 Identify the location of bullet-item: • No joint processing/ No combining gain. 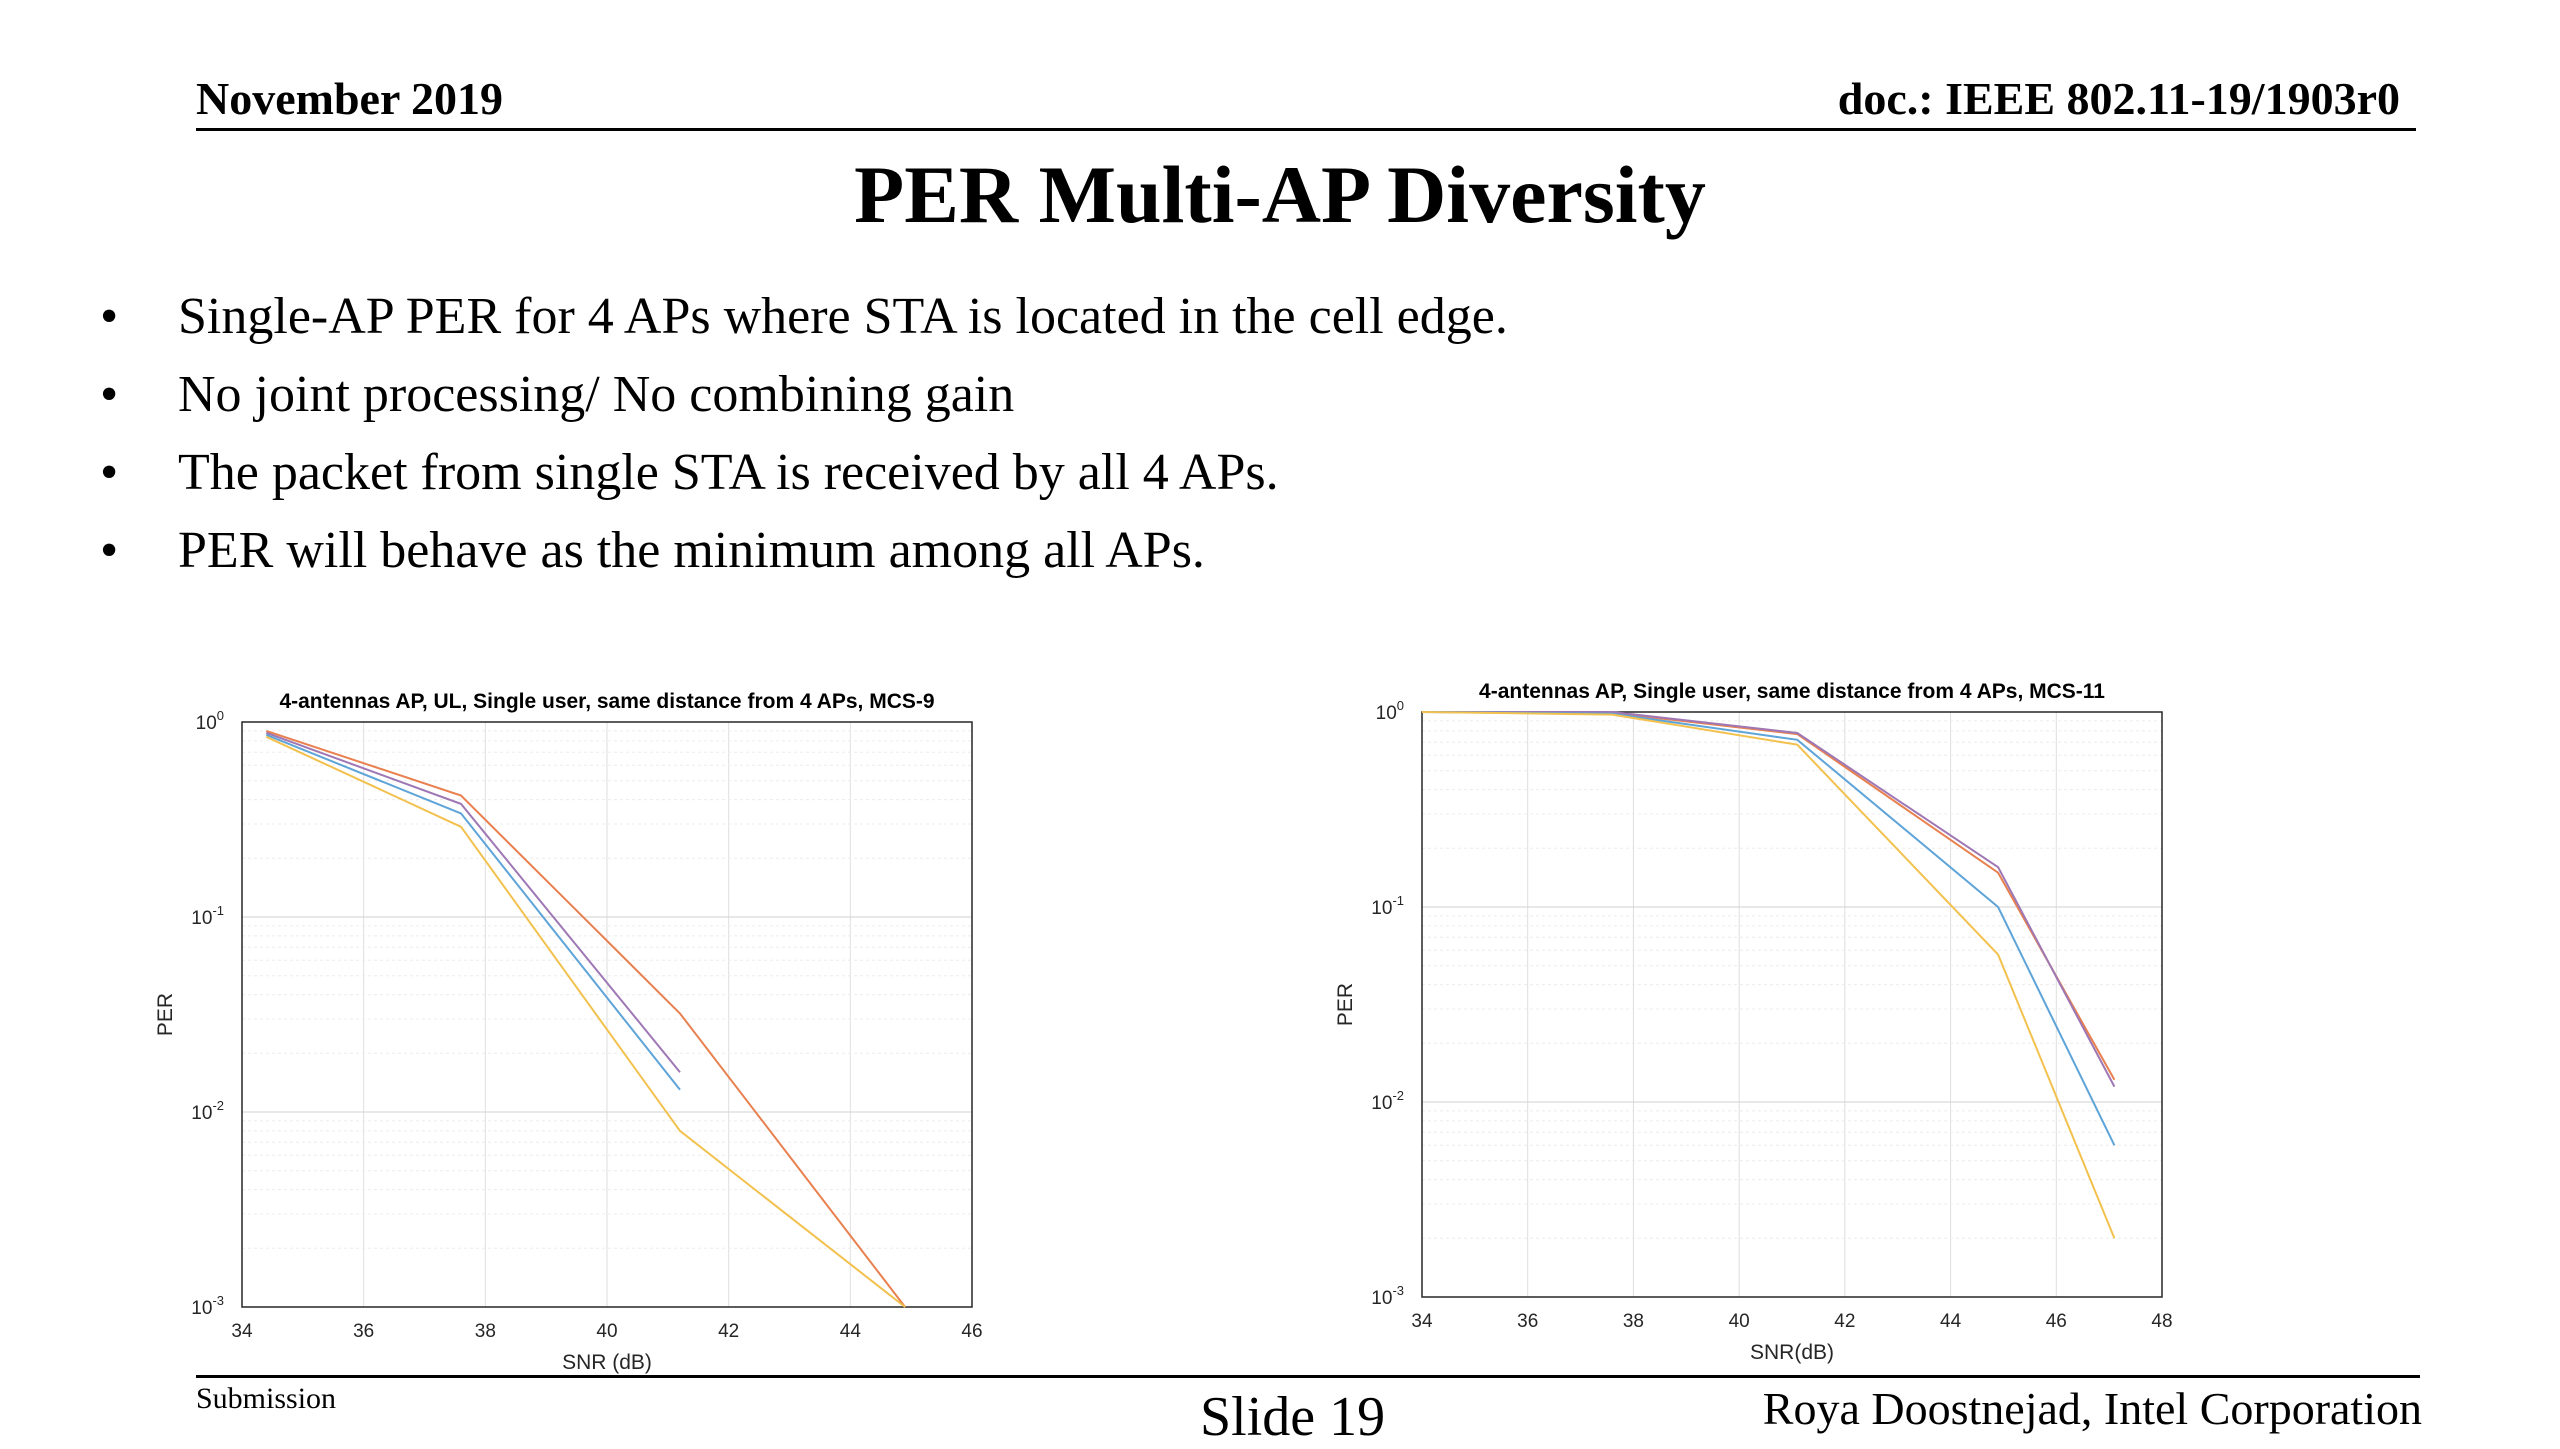
(804, 395).